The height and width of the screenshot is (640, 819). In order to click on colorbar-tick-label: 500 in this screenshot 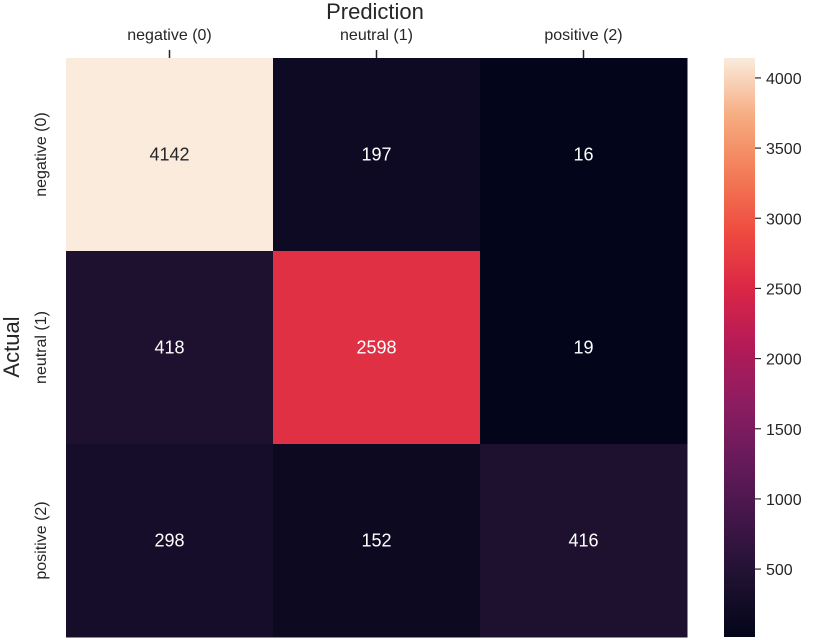, I will do `click(779, 570)`.